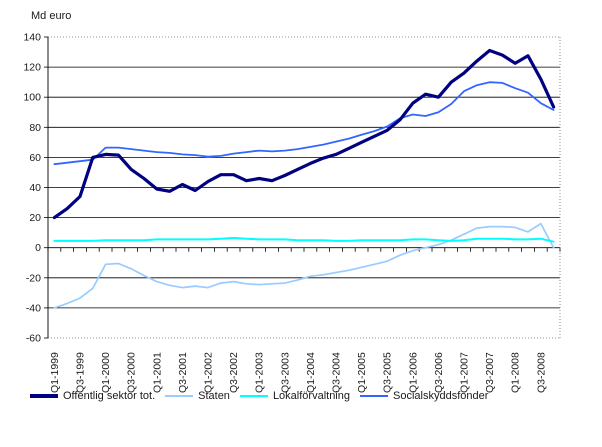 The image size is (602, 447). What do you see at coordinates (253, 396) in the screenshot?
I see `legend-swatch-lokalforvaltning` at bounding box center [253, 396].